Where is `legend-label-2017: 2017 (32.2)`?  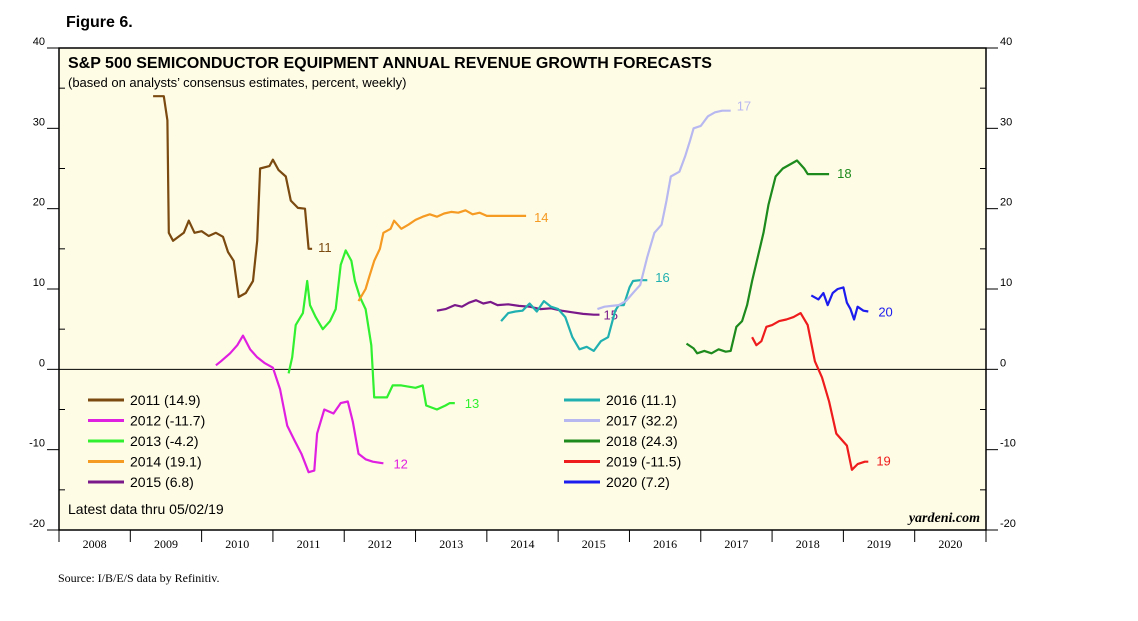
legend-label-2017: 2017 (32.2) is located at coordinates (642, 421).